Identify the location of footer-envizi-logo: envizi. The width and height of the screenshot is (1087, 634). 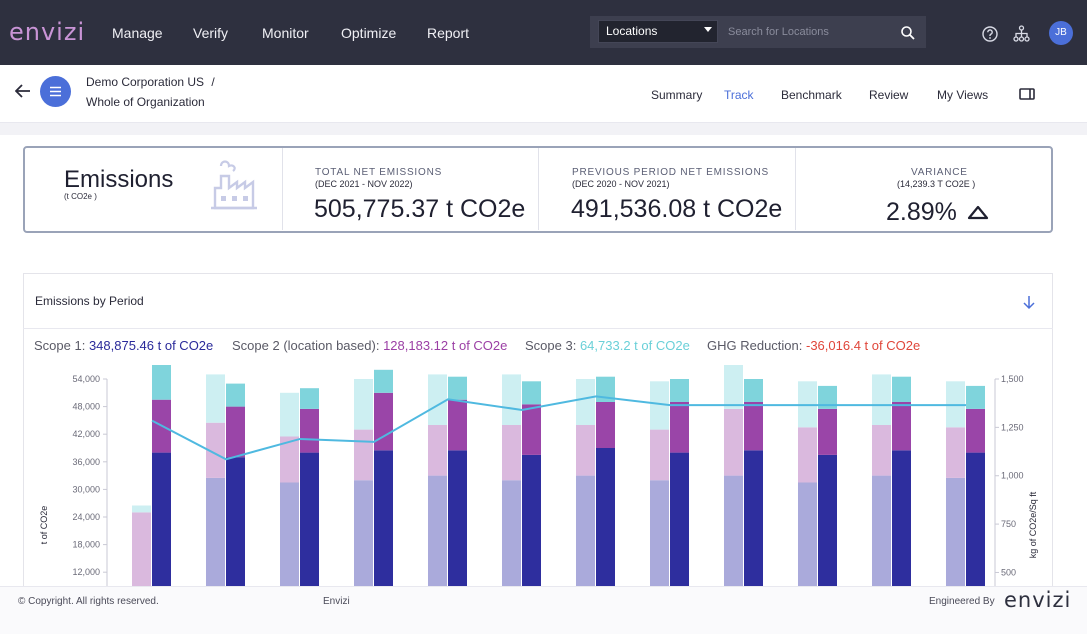
(1038, 600).